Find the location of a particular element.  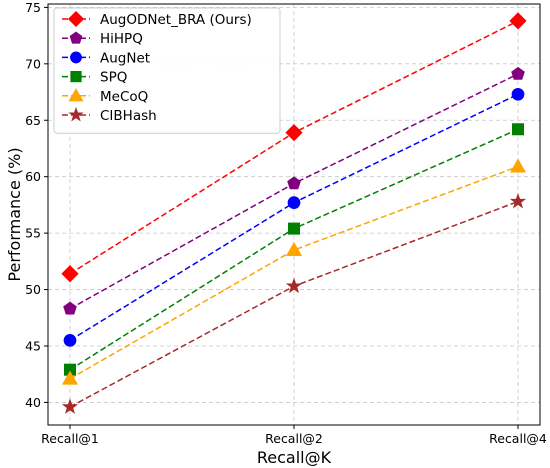

y-axis-label: Performance (%) is located at coordinates (14, 214).